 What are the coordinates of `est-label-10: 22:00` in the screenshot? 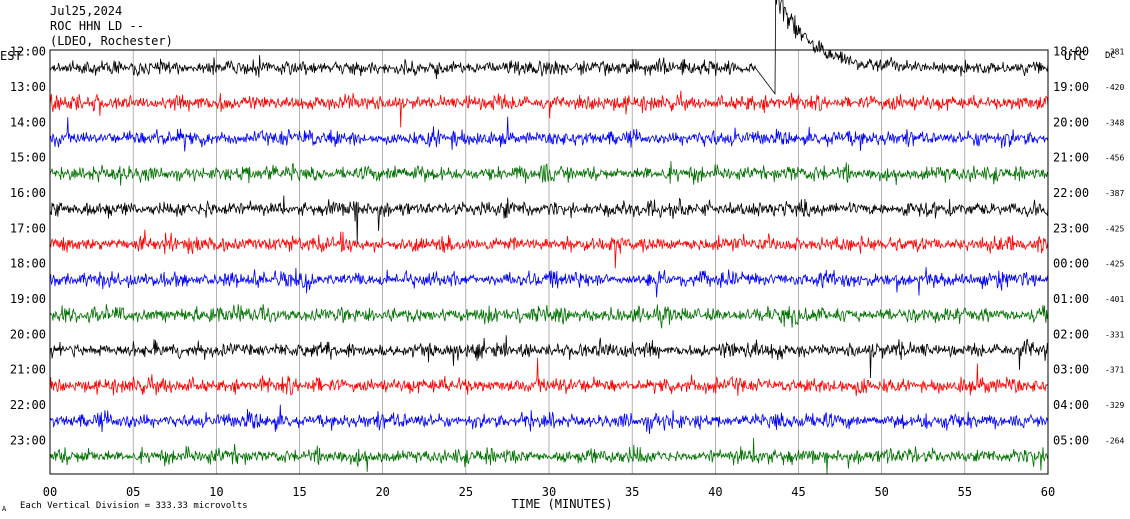 It's located at (28, 405).